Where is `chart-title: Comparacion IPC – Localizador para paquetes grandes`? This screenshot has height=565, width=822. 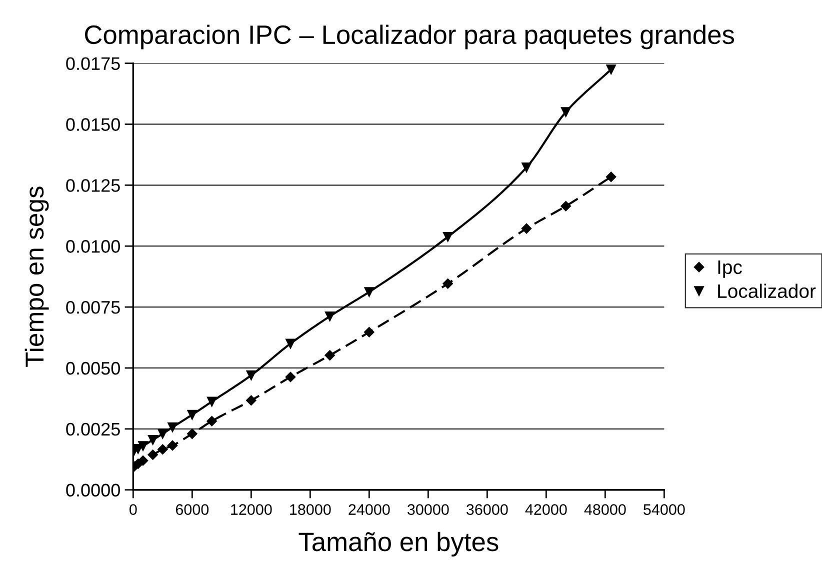
chart-title: Comparacion IPC – Localizador para paquetes grandes is located at coordinates (409, 37).